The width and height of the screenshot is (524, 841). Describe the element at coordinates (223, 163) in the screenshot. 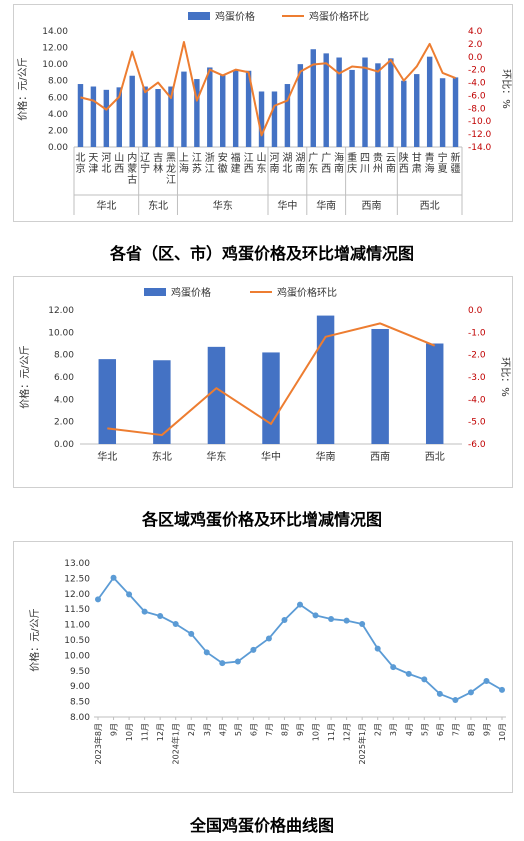

I see `x-tick-label: 安徽` at that location.